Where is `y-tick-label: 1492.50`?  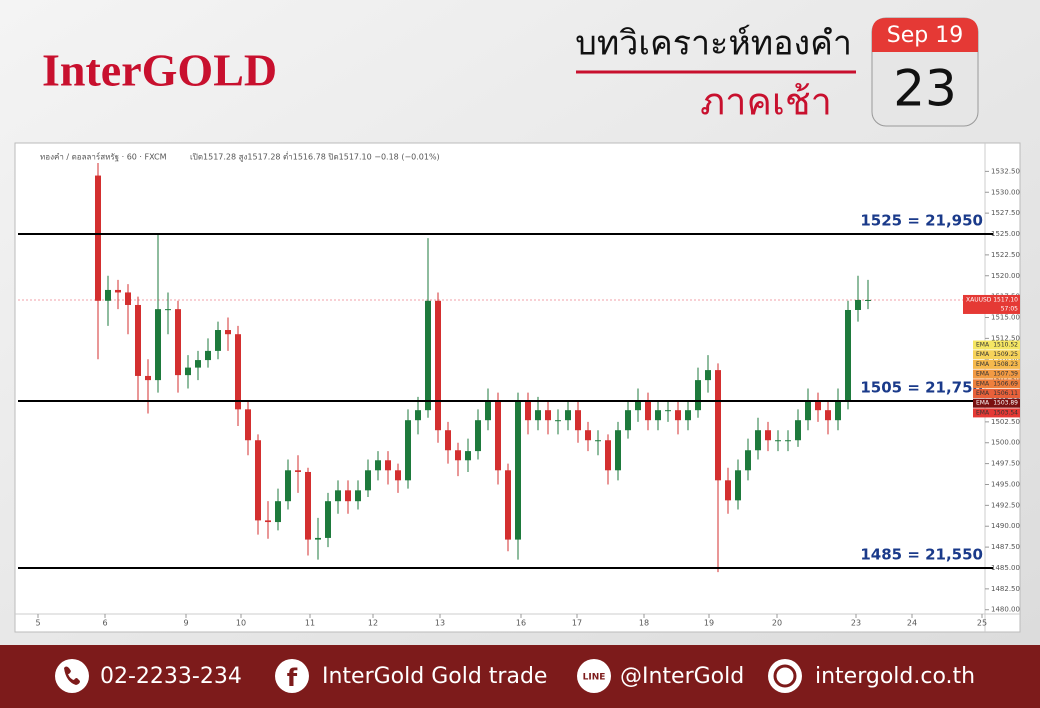 y-tick-label: 1492.50 is located at coordinates (1005, 505).